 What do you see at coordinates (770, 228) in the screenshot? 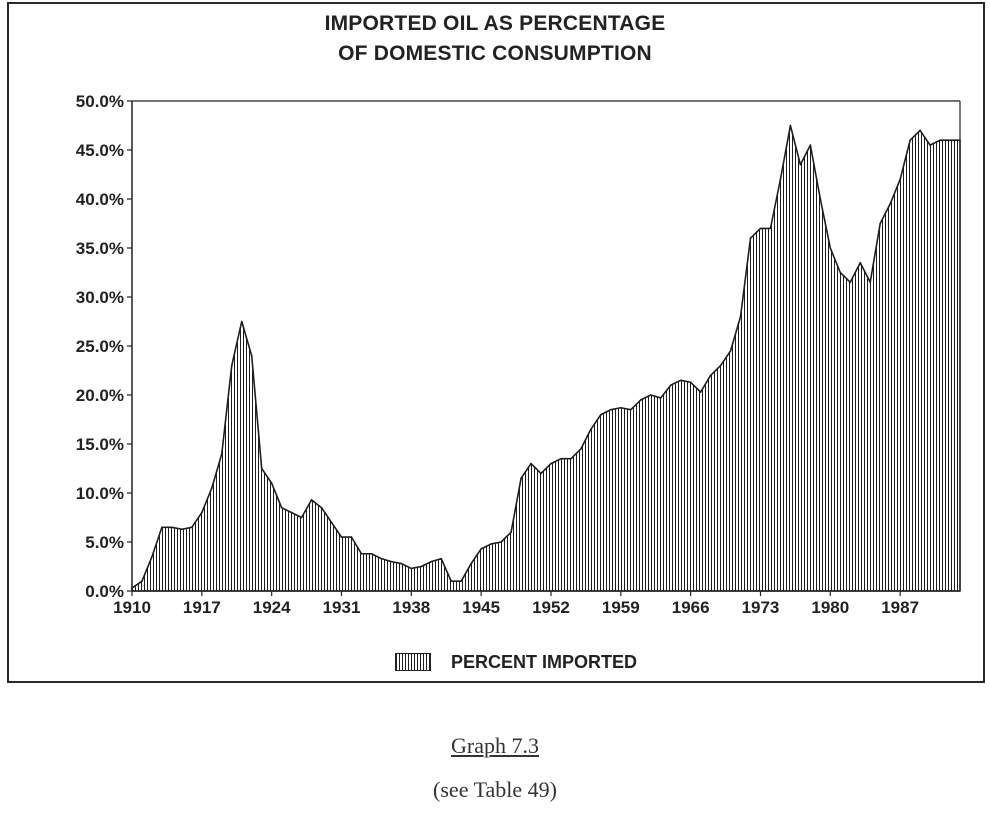
I see `data-point-1974` at bounding box center [770, 228].